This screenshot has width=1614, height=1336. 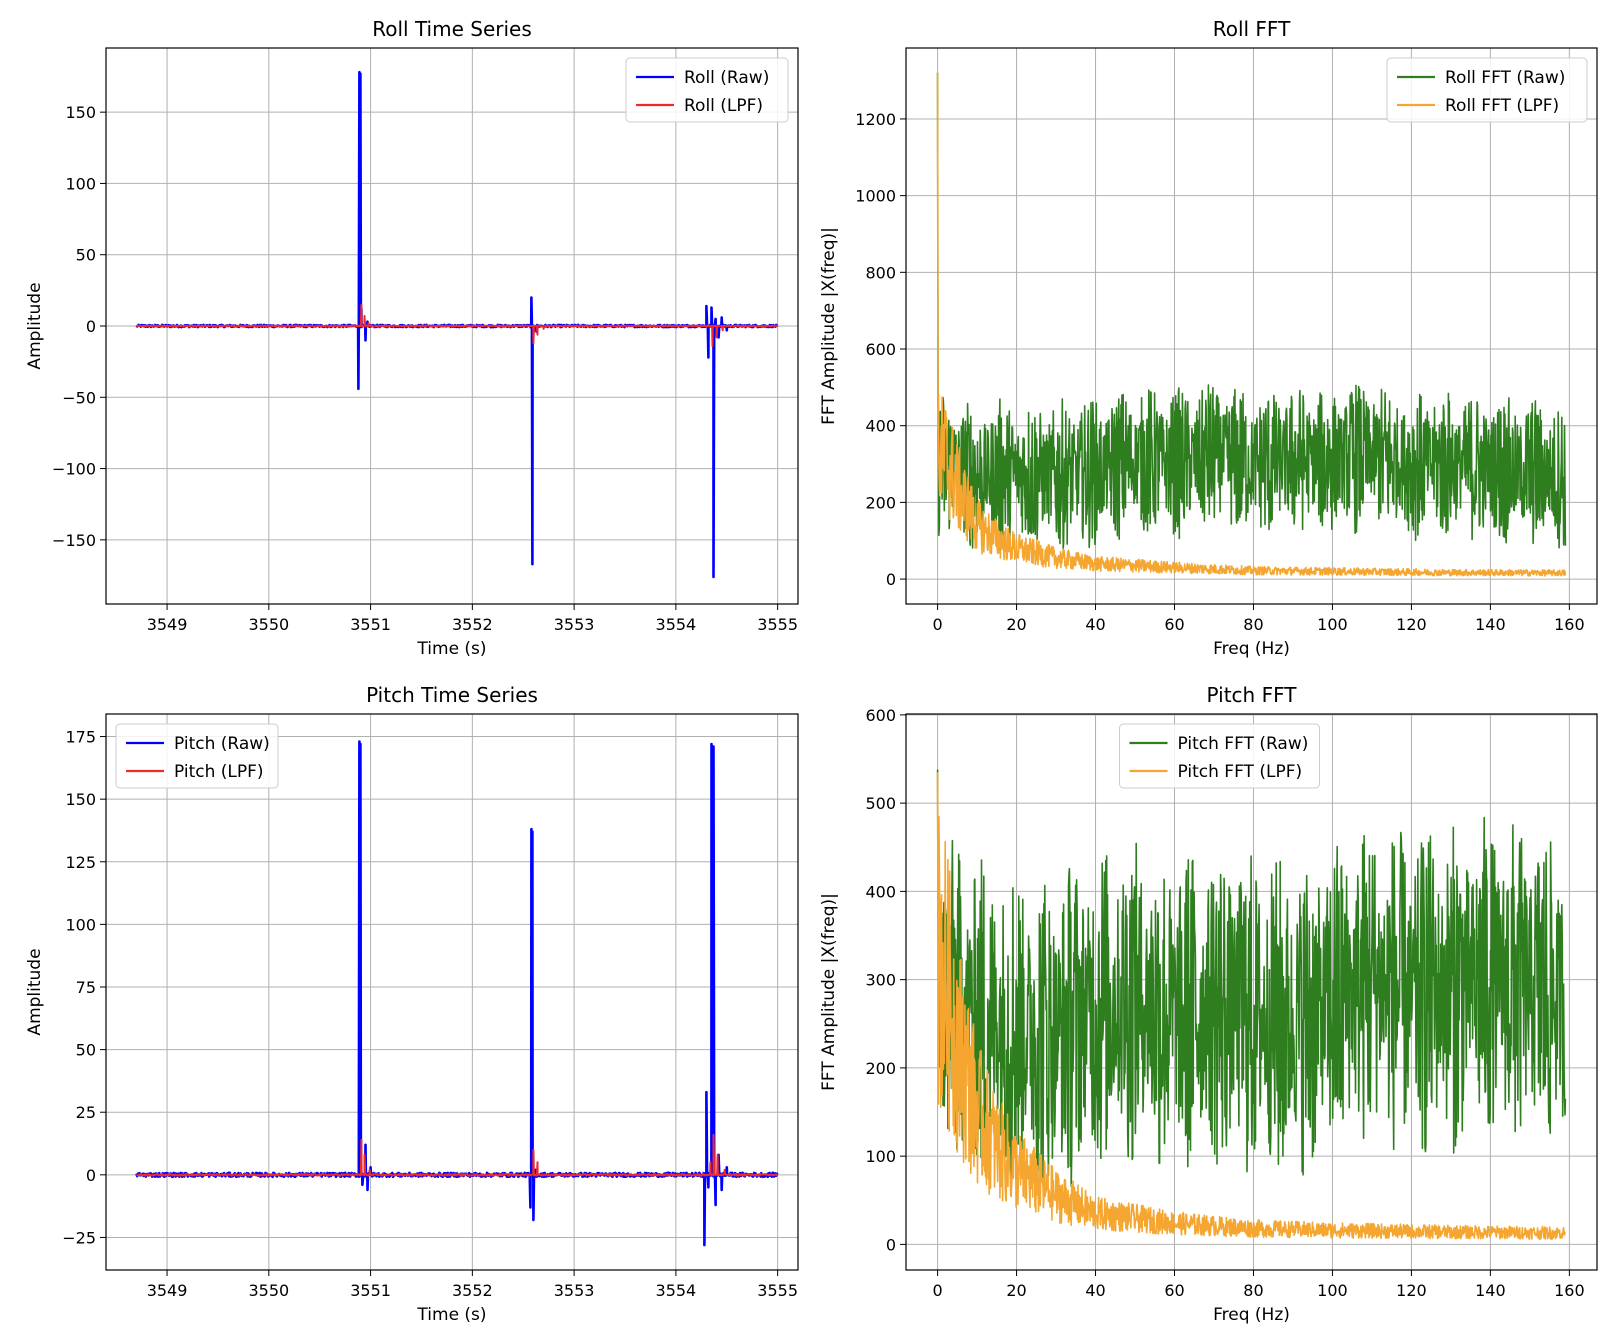 I want to click on y-tick-label: 175, so click(x=80, y=737).